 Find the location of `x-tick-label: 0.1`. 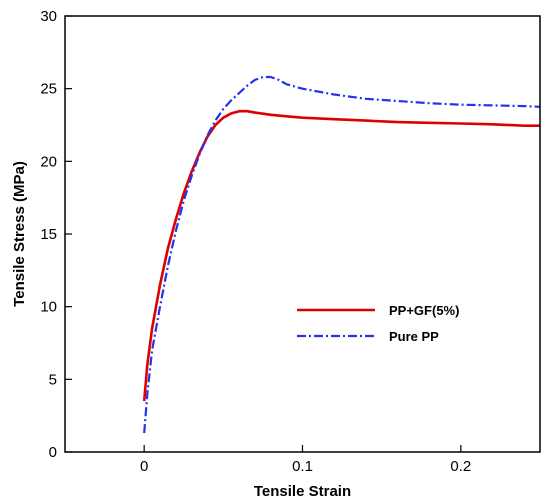

x-tick-label: 0.1 is located at coordinates (302, 466).